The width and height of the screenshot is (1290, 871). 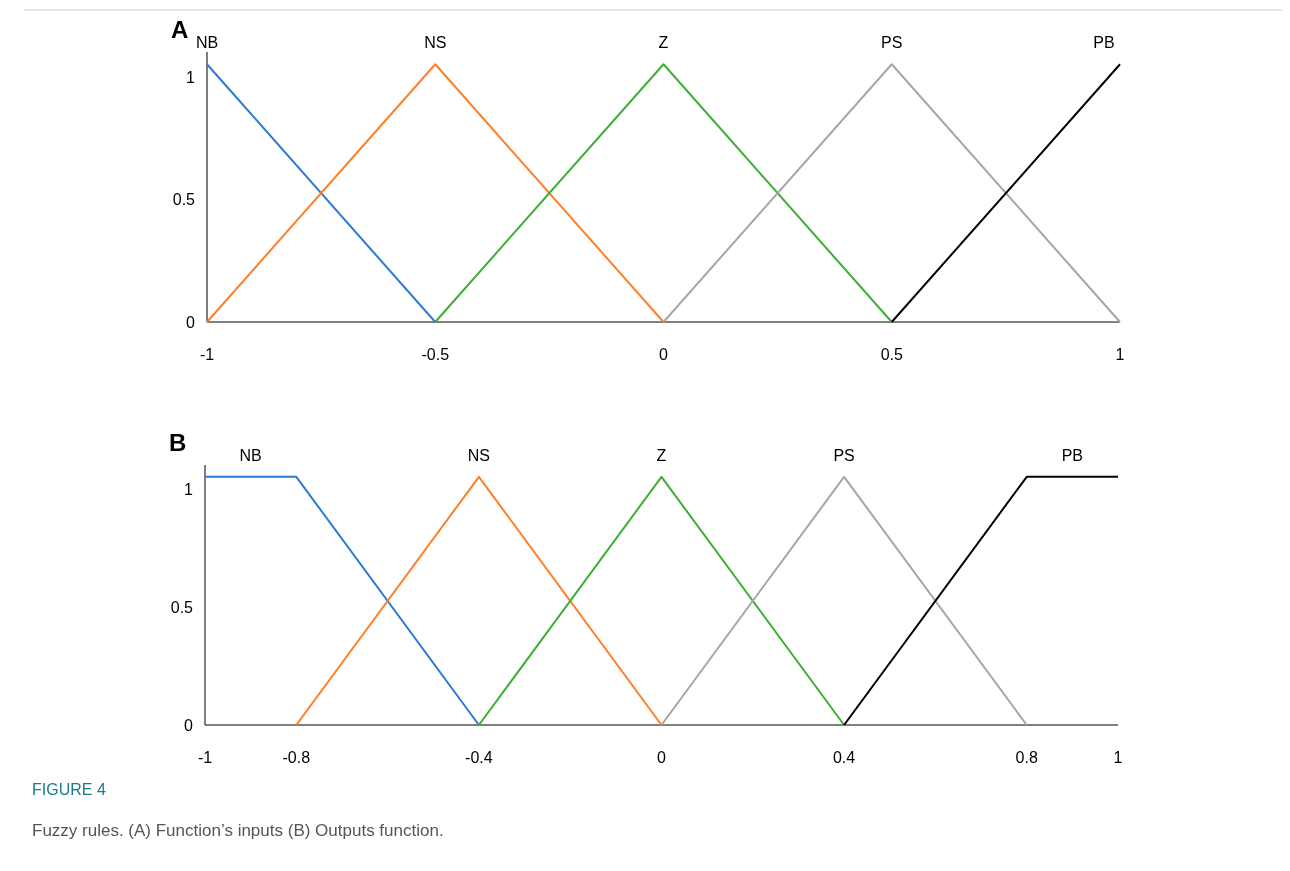 What do you see at coordinates (435, 354) in the screenshot?
I see `x-tick-label: -0.5` at bounding box center [435, 354].